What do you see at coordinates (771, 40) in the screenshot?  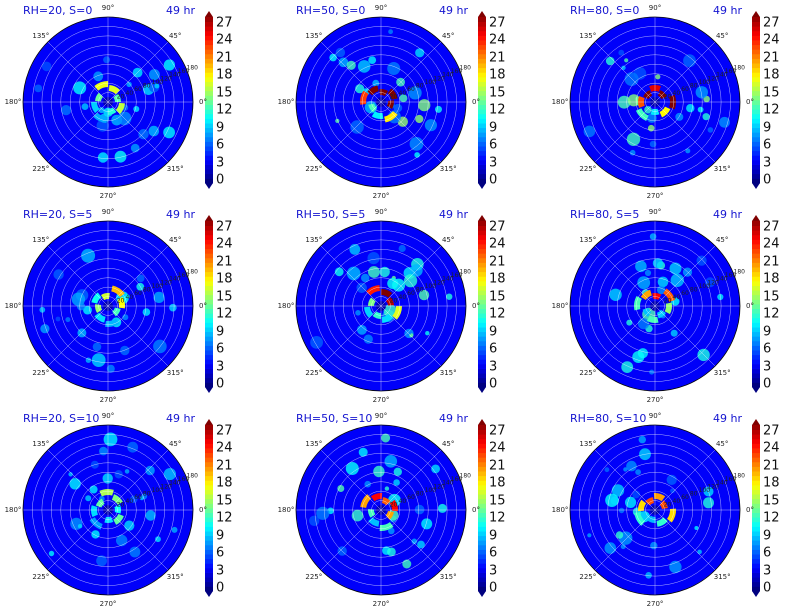 I see `colorbar-tick-label: 24` at bounding box center [771, 40].